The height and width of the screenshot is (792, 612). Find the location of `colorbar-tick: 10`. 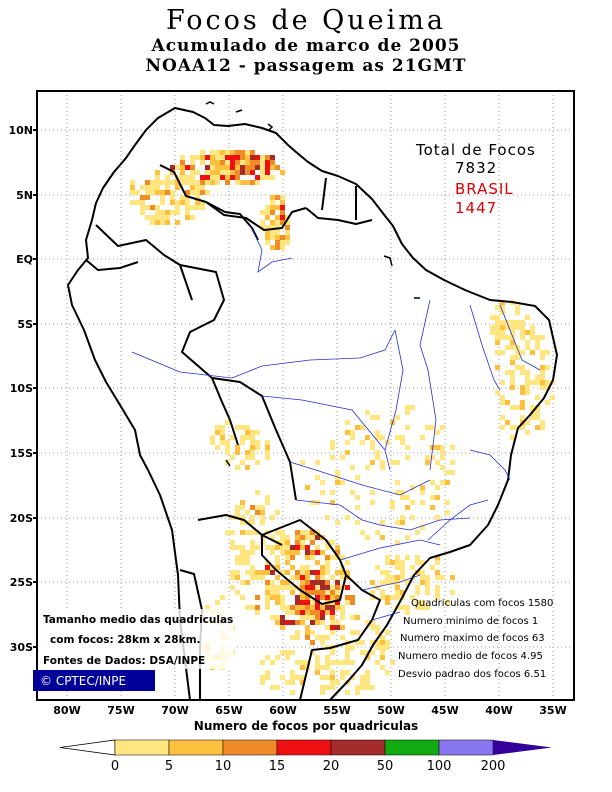

colorbar-tick: 10 is located at coordinates (223, 766).